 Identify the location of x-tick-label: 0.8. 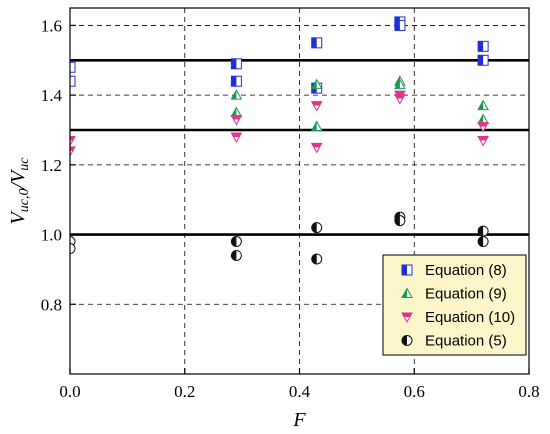
(528, 391).